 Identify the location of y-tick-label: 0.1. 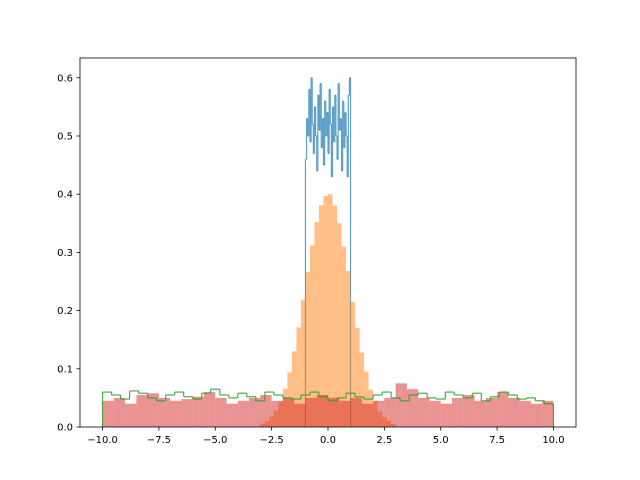
(65, 369).